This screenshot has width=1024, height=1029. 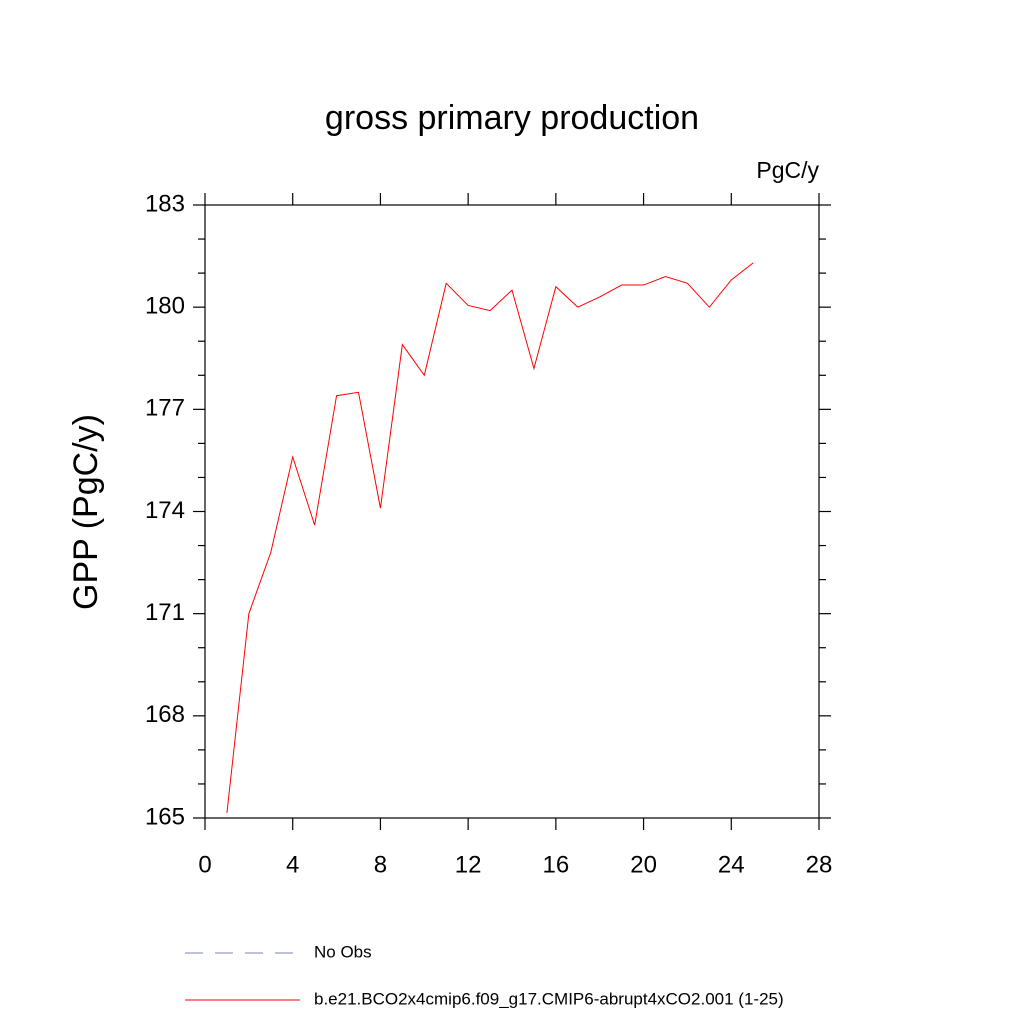 I want to click on y-tick-label: 177, so click(x=165, y=408).